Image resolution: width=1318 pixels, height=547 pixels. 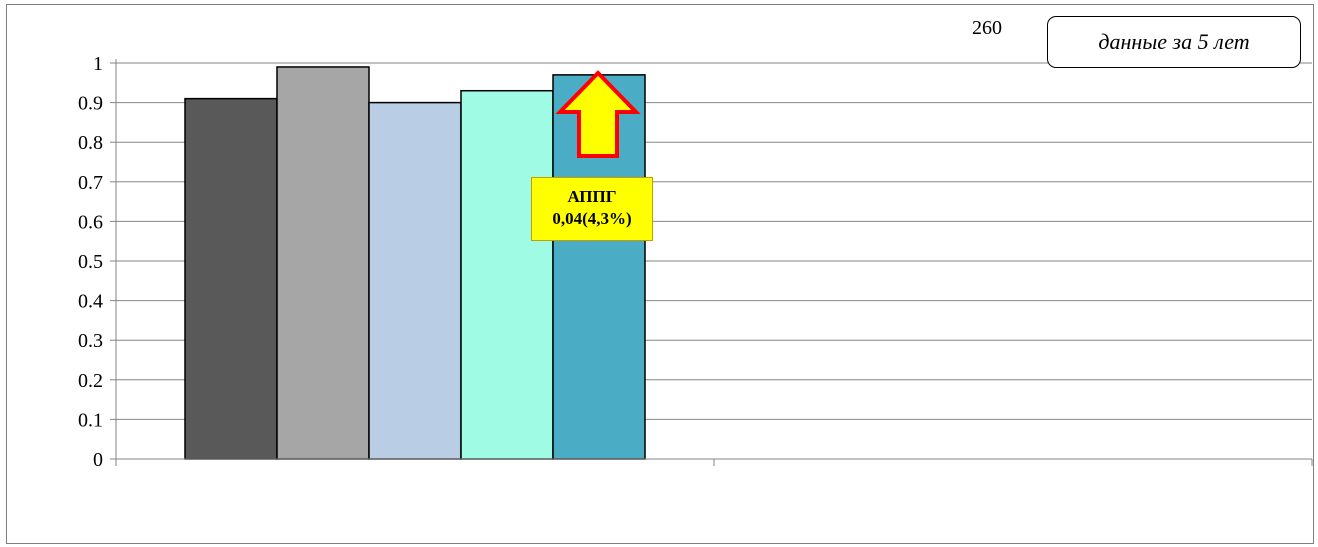 I want to click on growth-arrow-icon, so click(x=598, y=114).